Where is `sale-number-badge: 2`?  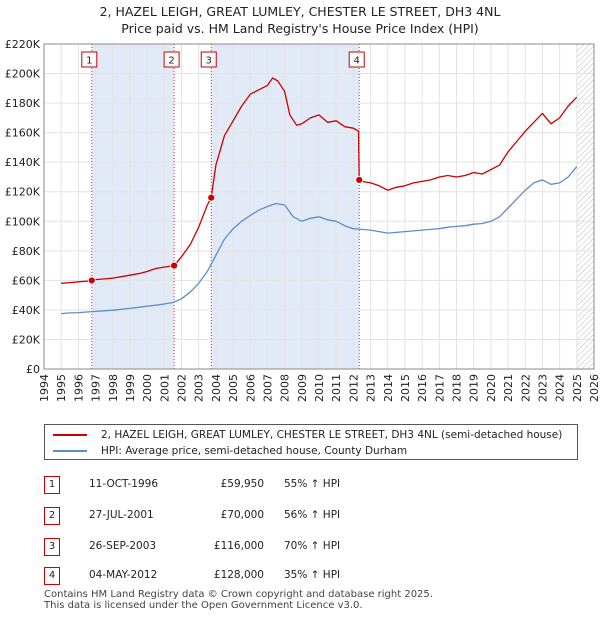
sale-number-badge: 2 is located at coordinates (52, 516).